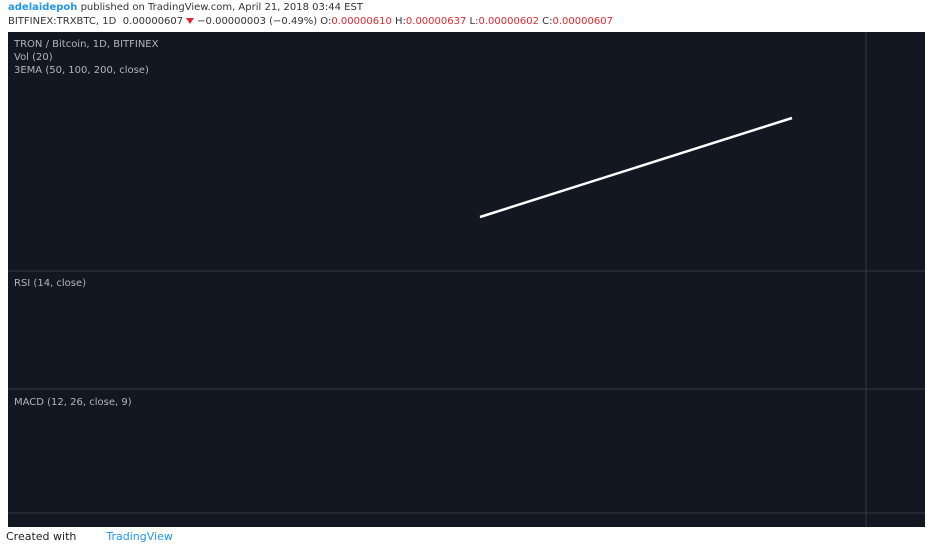  I want to click on created-with: Created with, so click(41, 536).